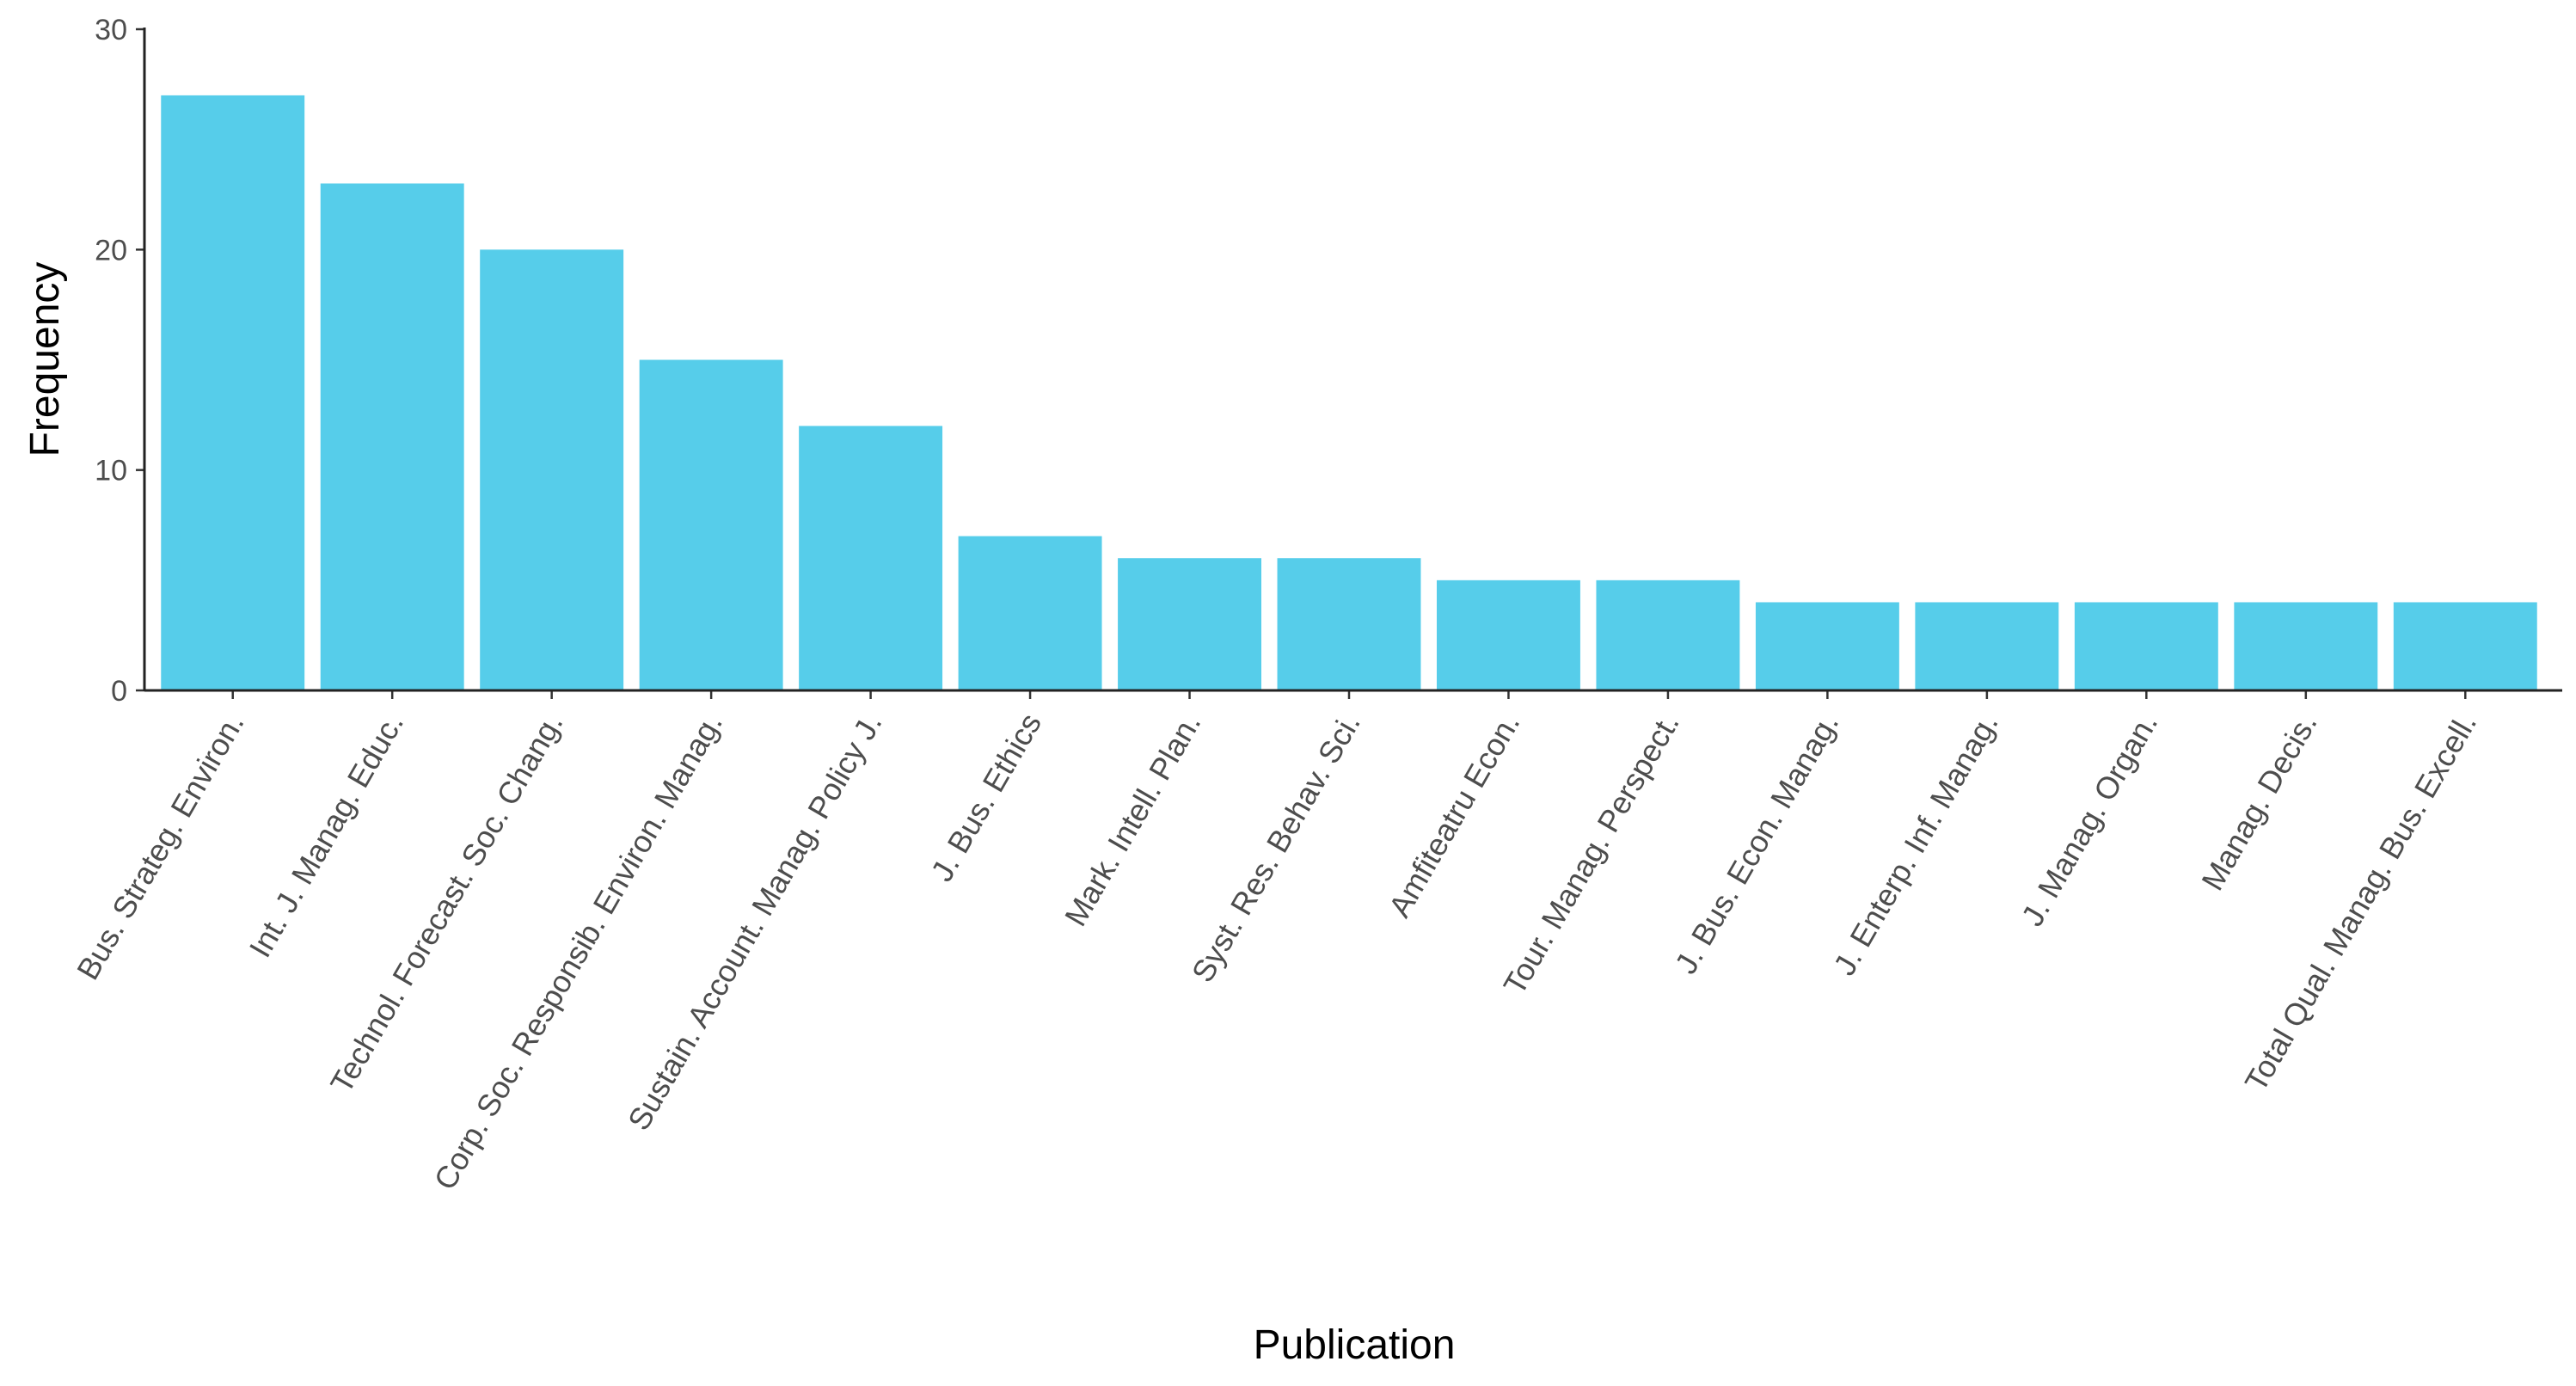 Image resolution: width=2576 pixels, height=1386 pixels. What do you see at coordinates (1591, 854) in the screenshot?
I see `x-tick-label: Tour. Manag. Perspect.` at bounding box center [1591, 854].